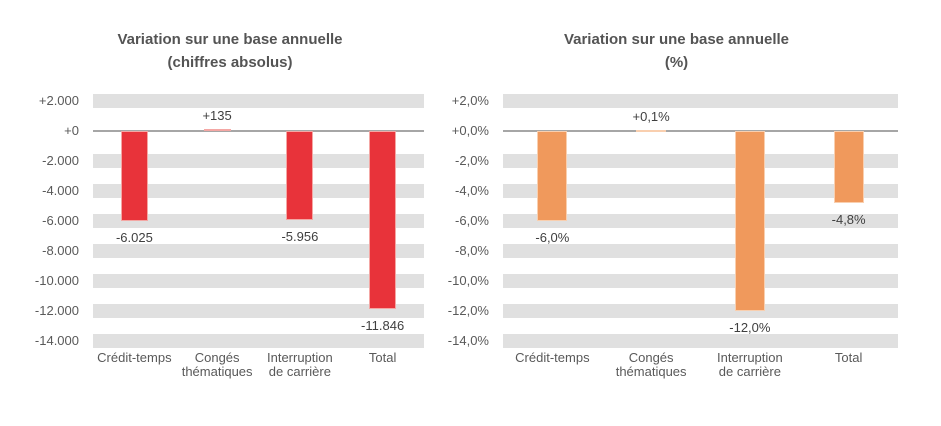 The image size is (941, 426). I want to click on y-axis-tick-label: +0, so click(71, 130).